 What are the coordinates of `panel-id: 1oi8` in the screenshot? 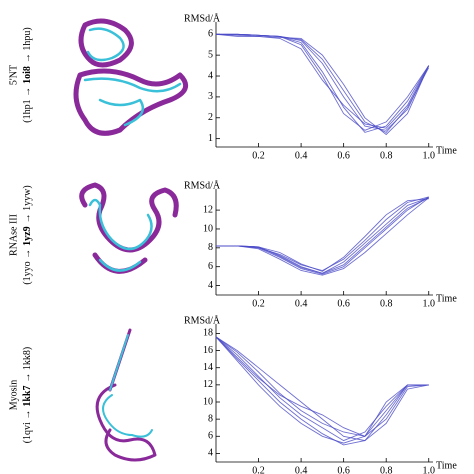 It's located at (27, 75).